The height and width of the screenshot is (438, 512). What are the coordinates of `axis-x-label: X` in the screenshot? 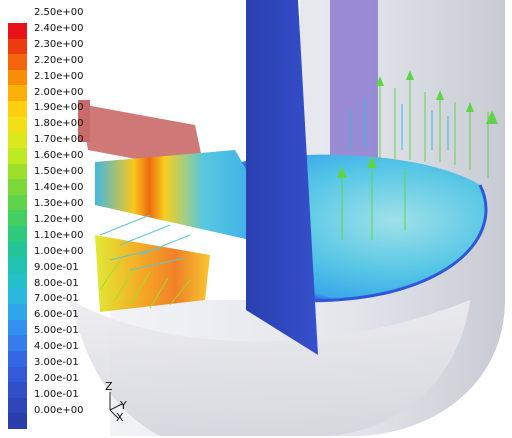 It's located at (120, 417).